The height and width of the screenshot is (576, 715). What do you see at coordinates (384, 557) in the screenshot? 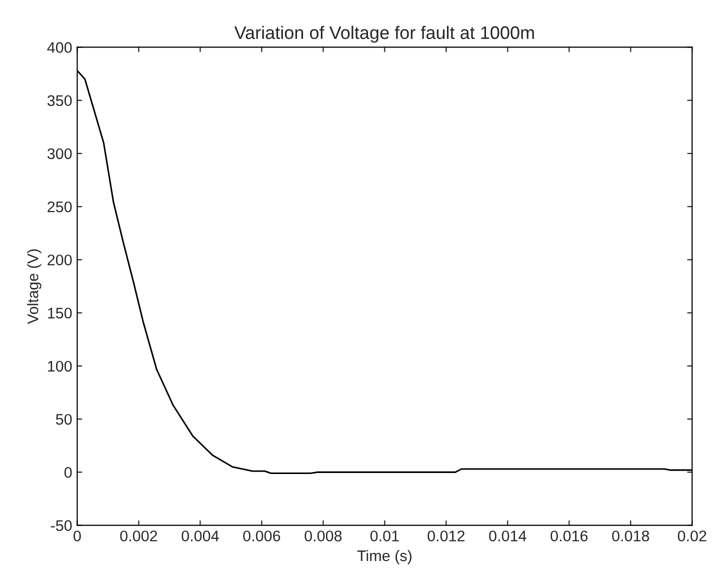
I see `x-axis-title: Time (s)` at bounding box center [384, 557].